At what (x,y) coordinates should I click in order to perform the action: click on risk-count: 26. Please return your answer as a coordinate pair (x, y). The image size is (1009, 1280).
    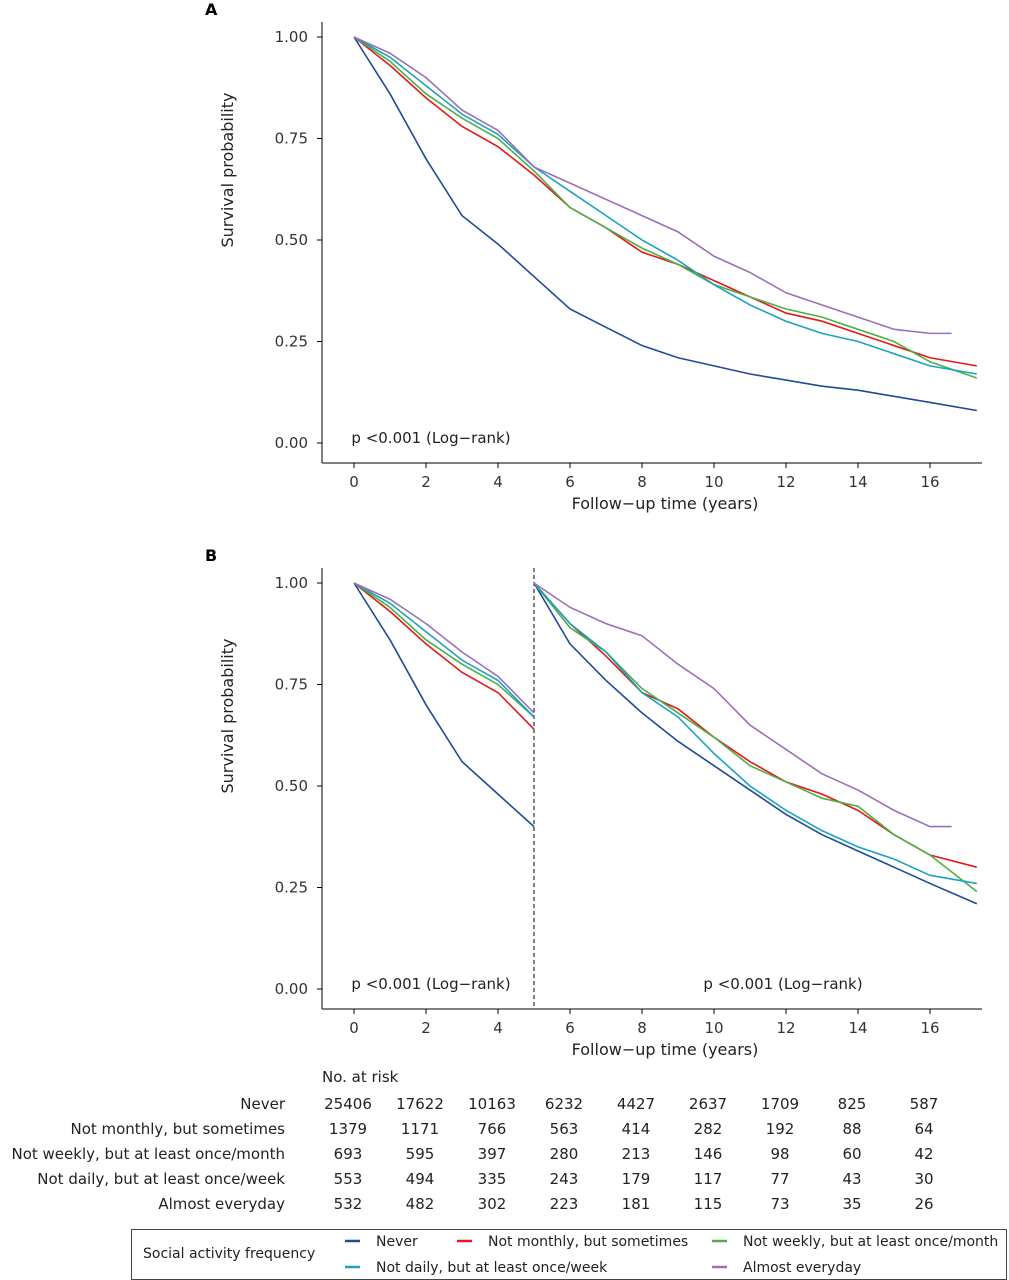
    Looking at the image, I should click on (923, 1204).